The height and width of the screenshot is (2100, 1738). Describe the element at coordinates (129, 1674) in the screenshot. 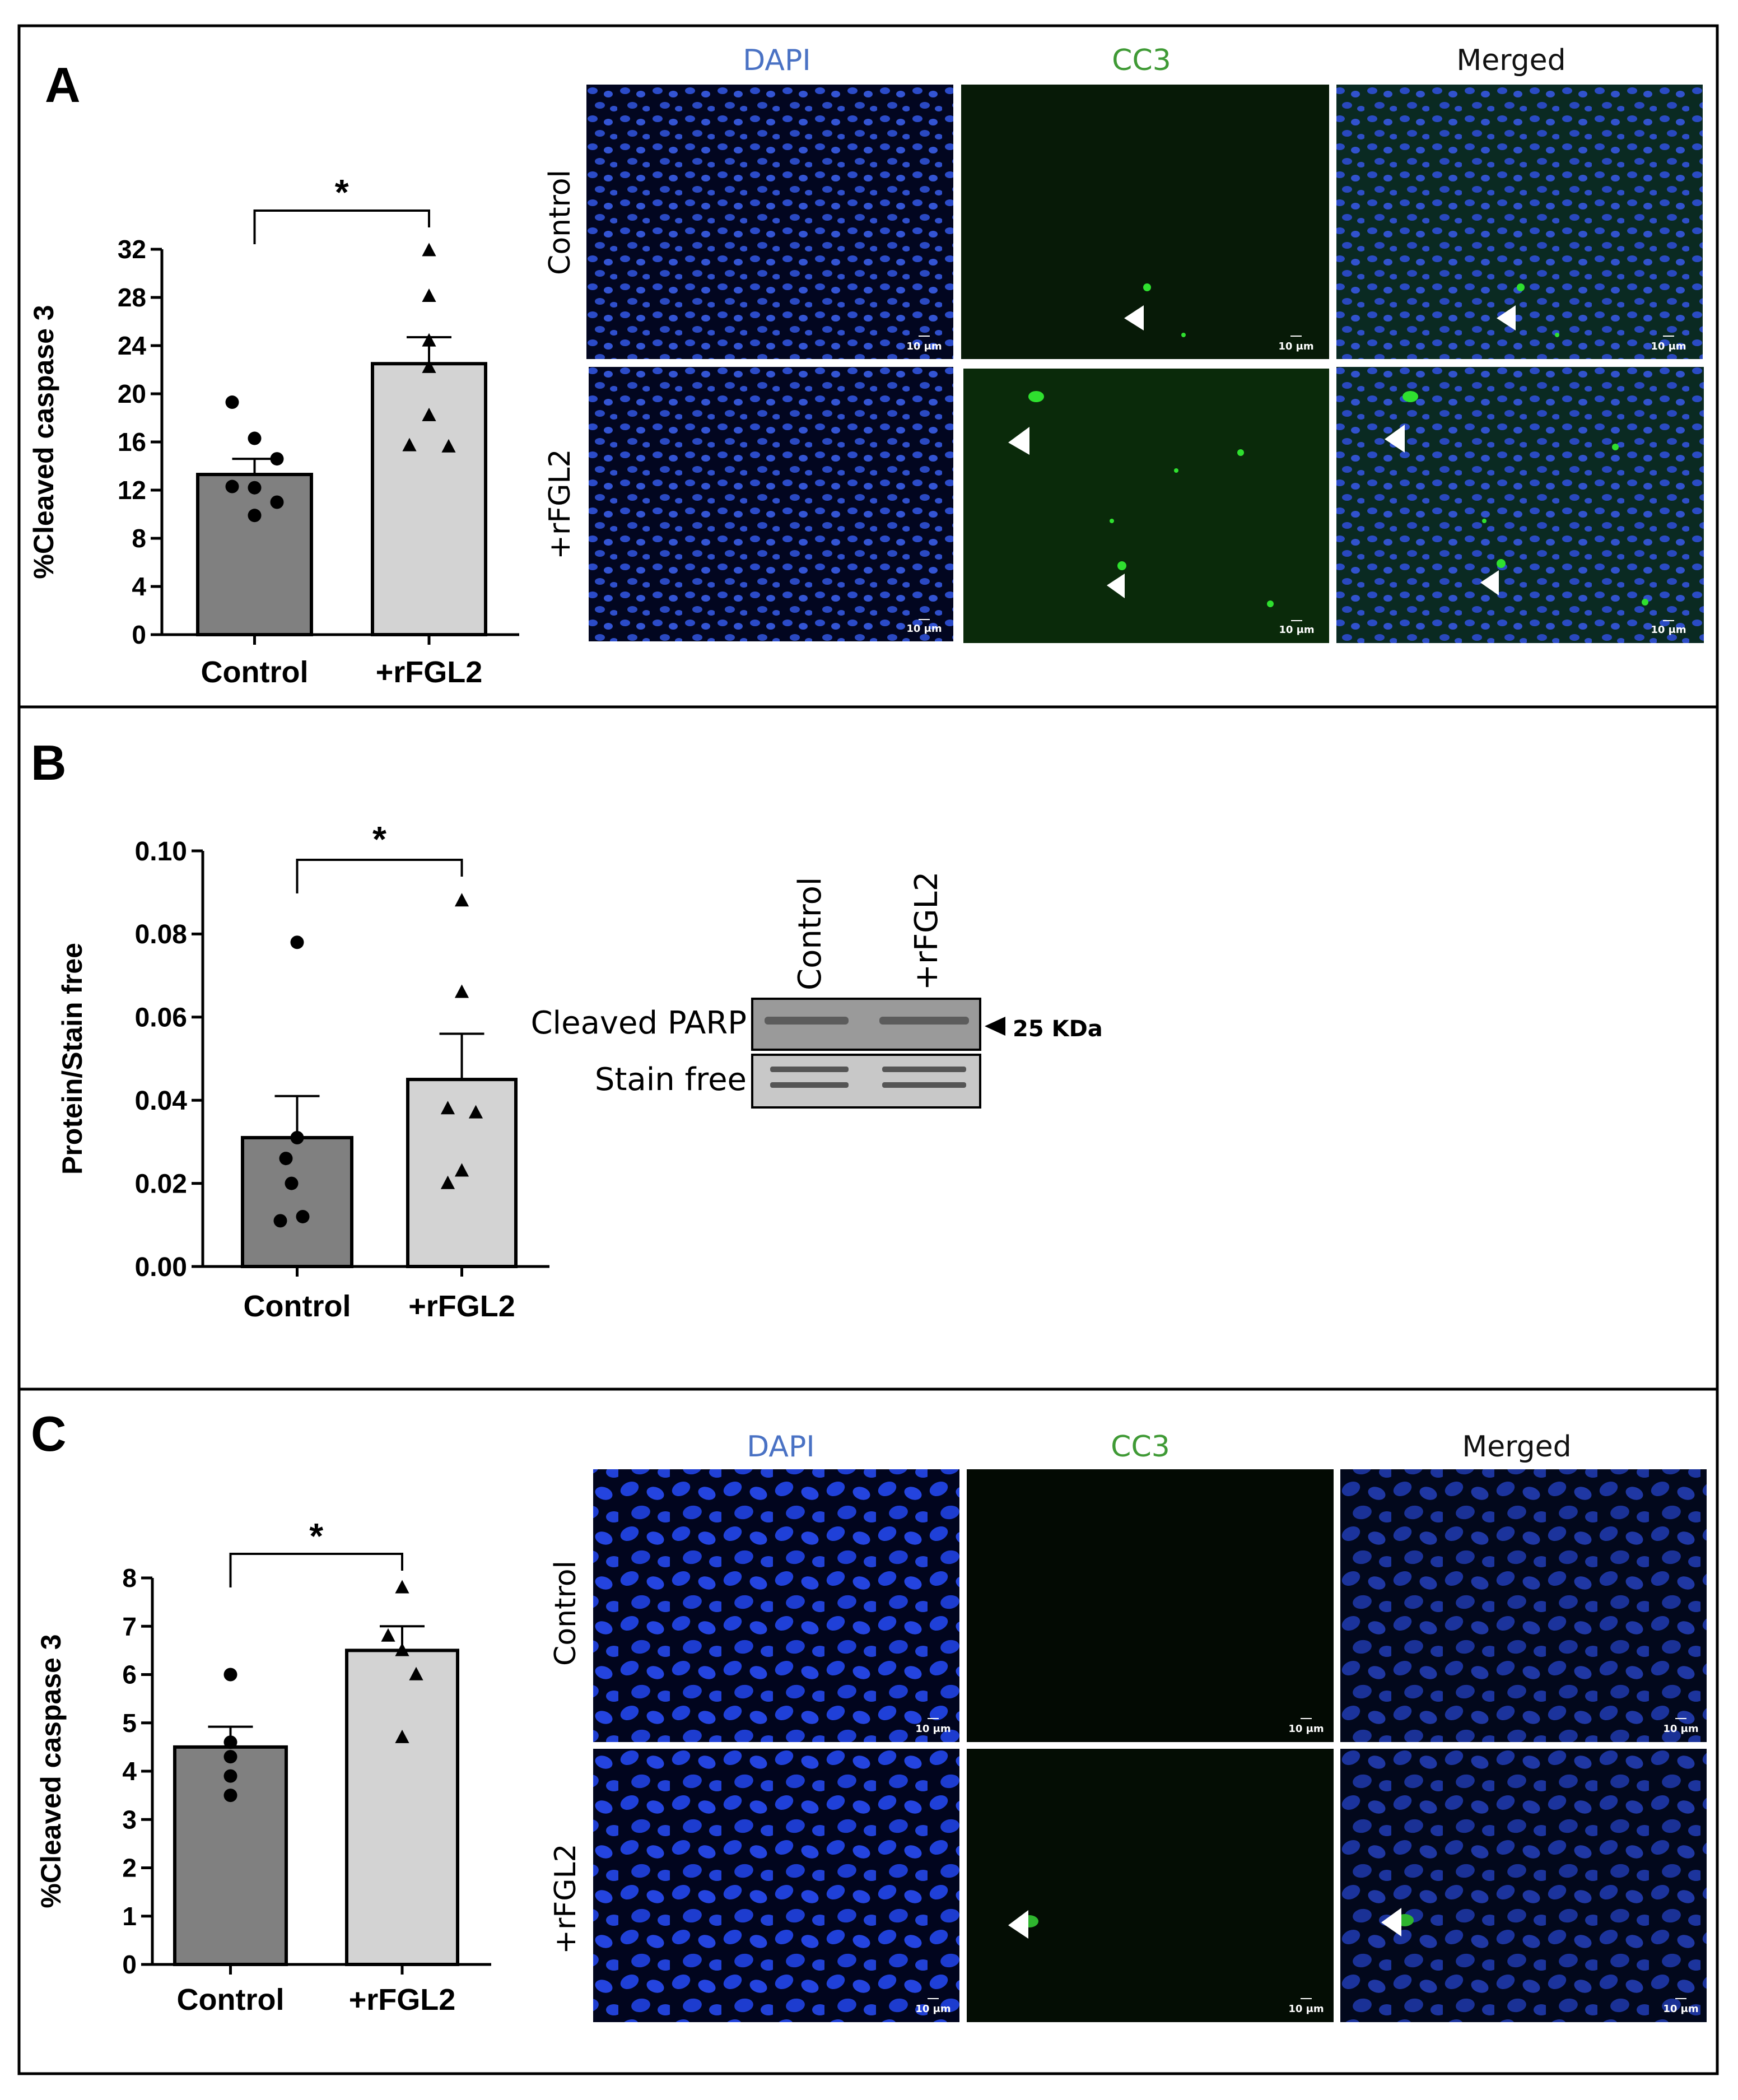

I see `y-tick-label: 6` at that location.